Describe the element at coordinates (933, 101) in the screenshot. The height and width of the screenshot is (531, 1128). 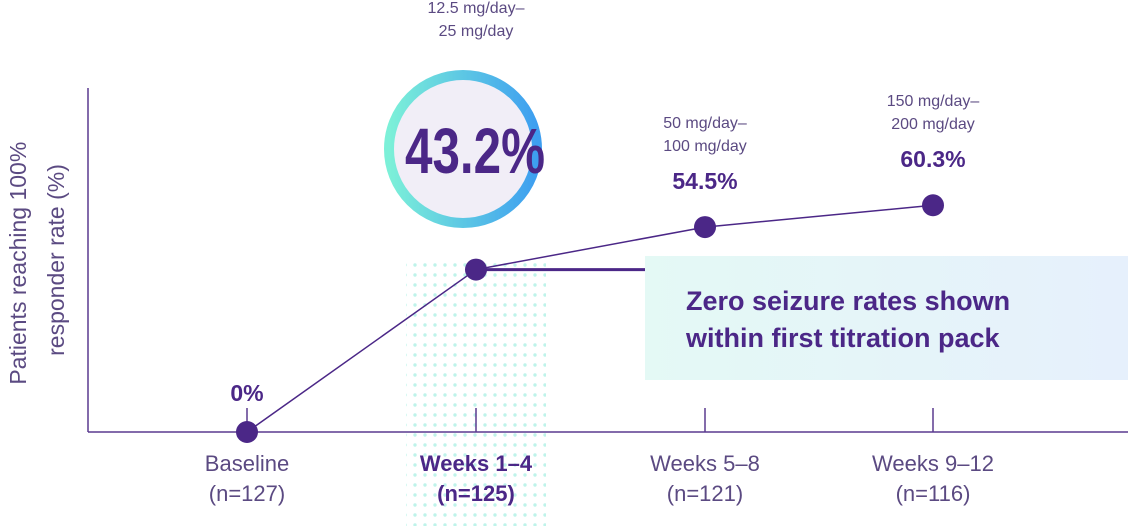
I see `dose-label-4-line-1: 150 mg/day–` at that location.